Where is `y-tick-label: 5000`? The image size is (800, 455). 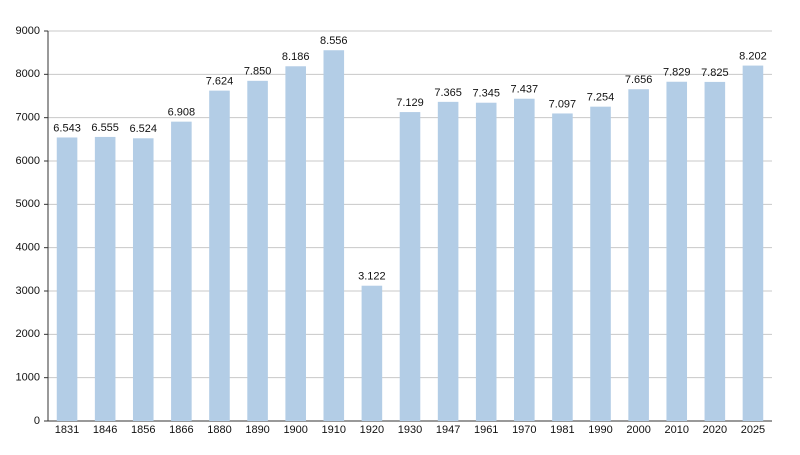 y-tick-label: 5000 is located at coordinates (28, 204).